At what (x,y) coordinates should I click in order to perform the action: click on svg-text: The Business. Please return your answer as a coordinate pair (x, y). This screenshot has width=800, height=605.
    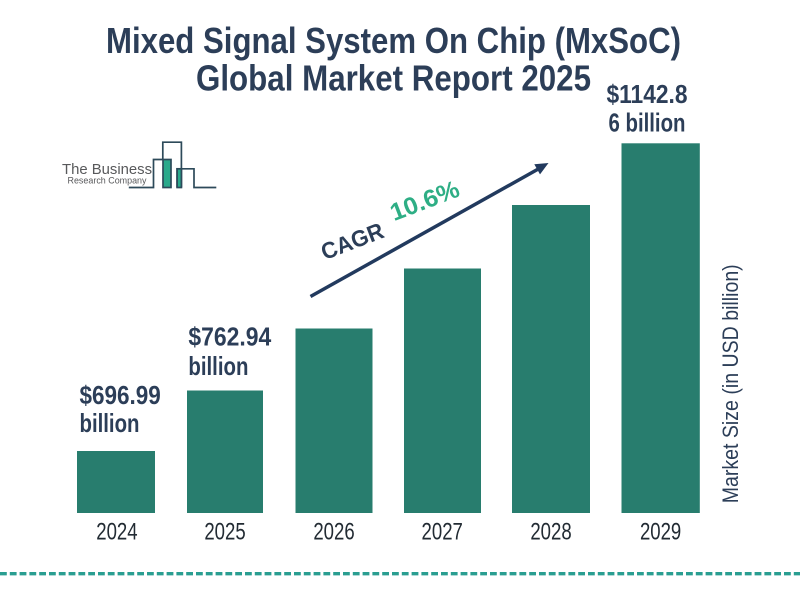
    Looking at the image, I should click on (107, 169).